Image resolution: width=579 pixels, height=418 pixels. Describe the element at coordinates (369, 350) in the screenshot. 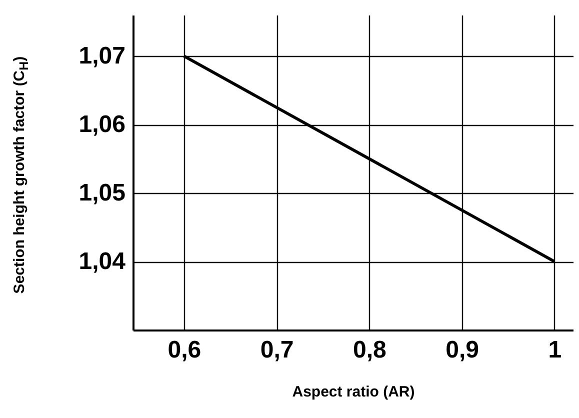

I see `x-tick-label: 0,8` at that location.